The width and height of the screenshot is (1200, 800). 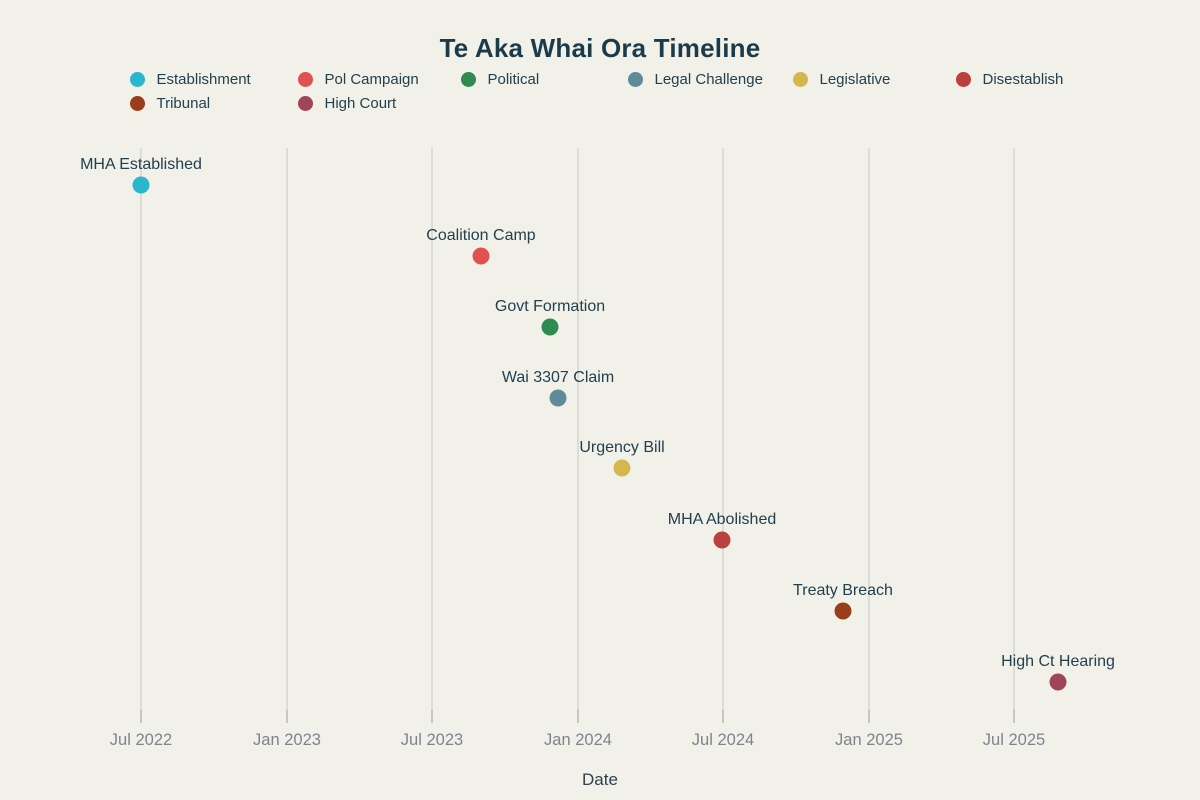 I want to click on event-point-govt-formation, so click(x=550, y=327).